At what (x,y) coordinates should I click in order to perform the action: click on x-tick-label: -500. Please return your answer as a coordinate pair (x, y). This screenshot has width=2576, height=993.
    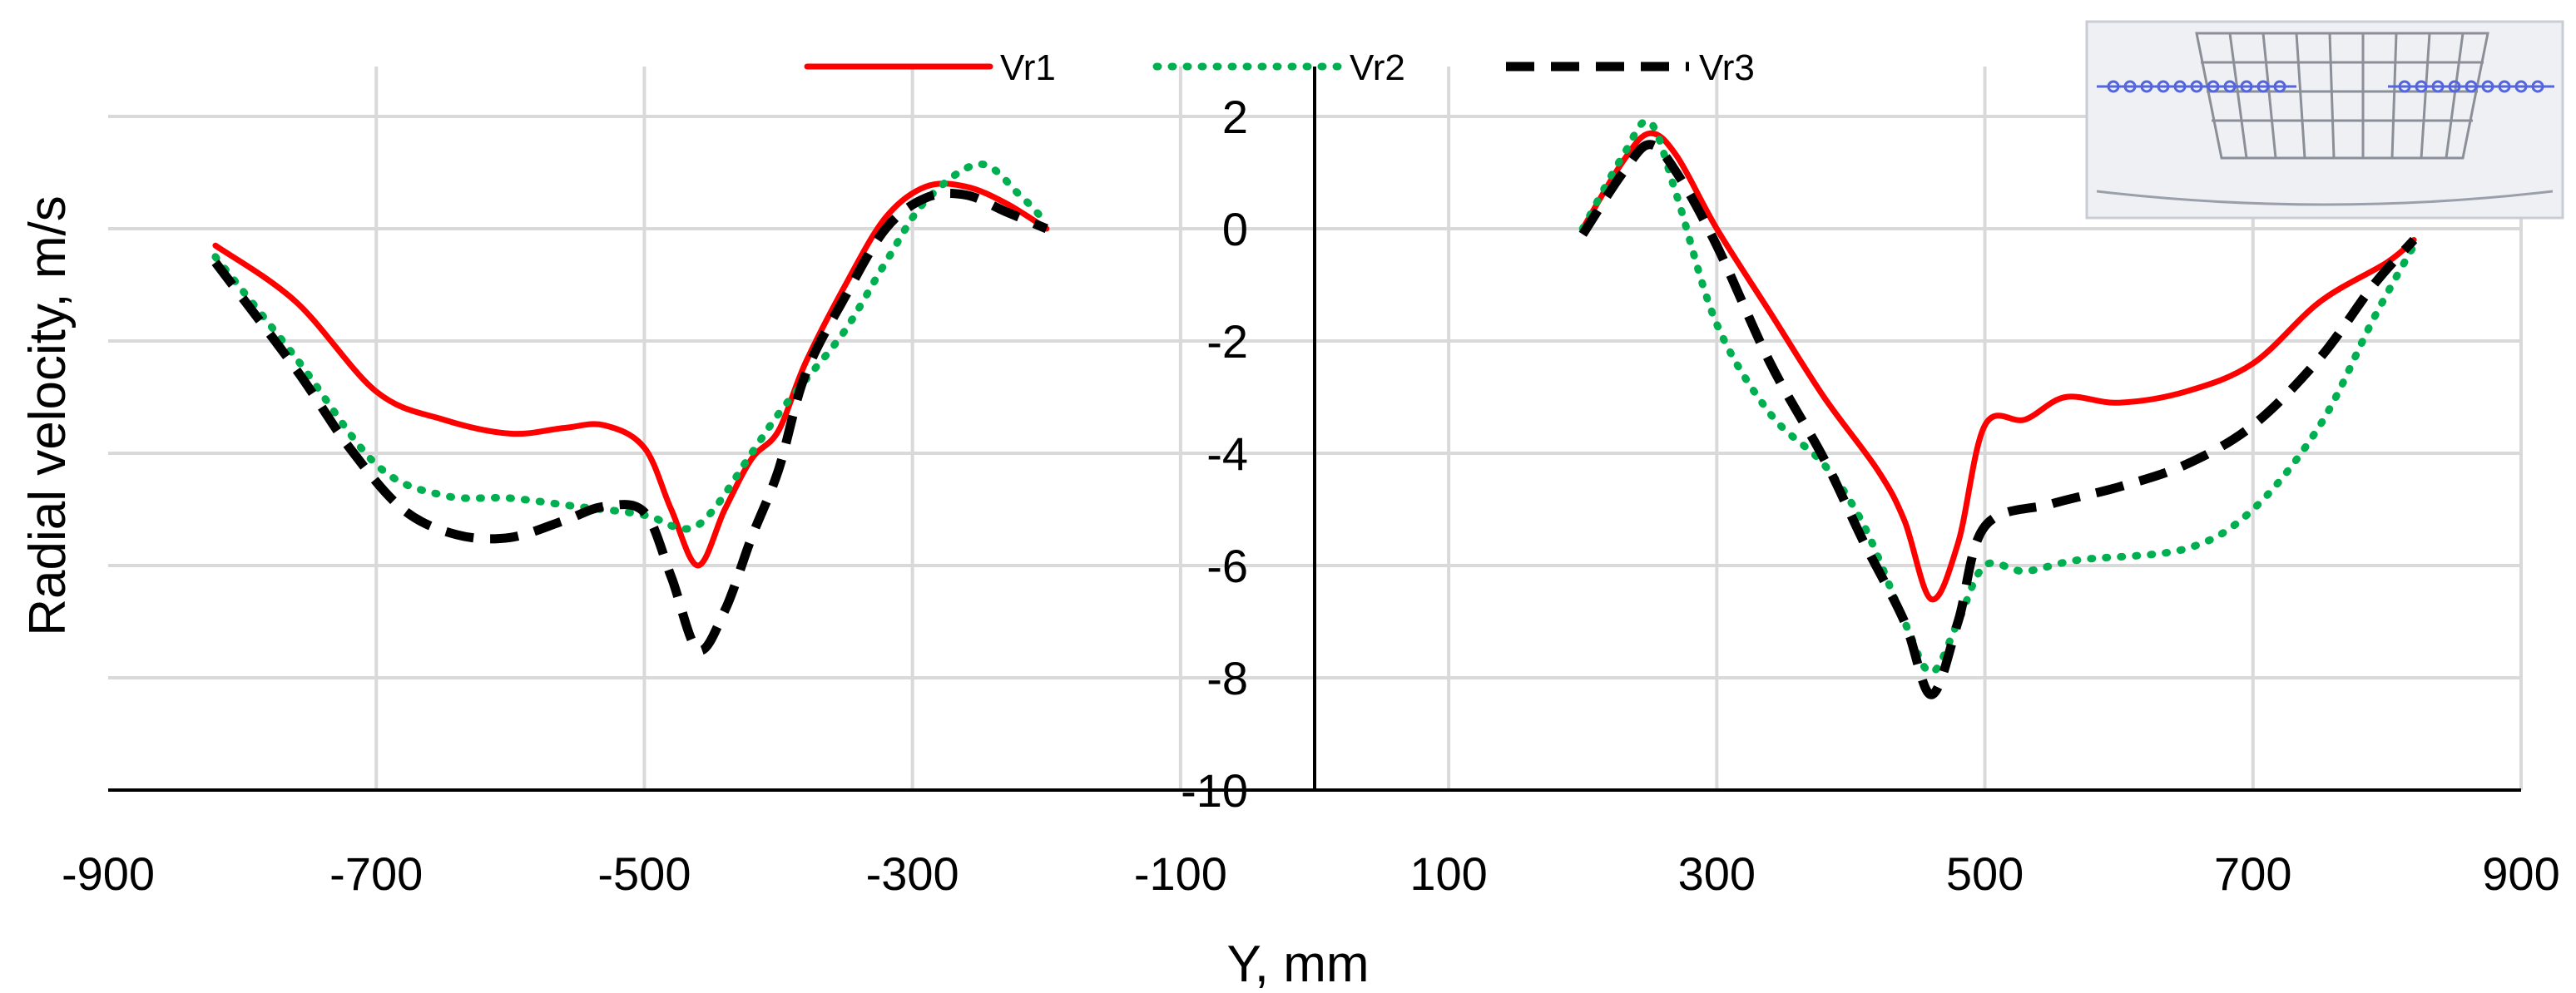
    Looking at the image, I should click on (644, 874).